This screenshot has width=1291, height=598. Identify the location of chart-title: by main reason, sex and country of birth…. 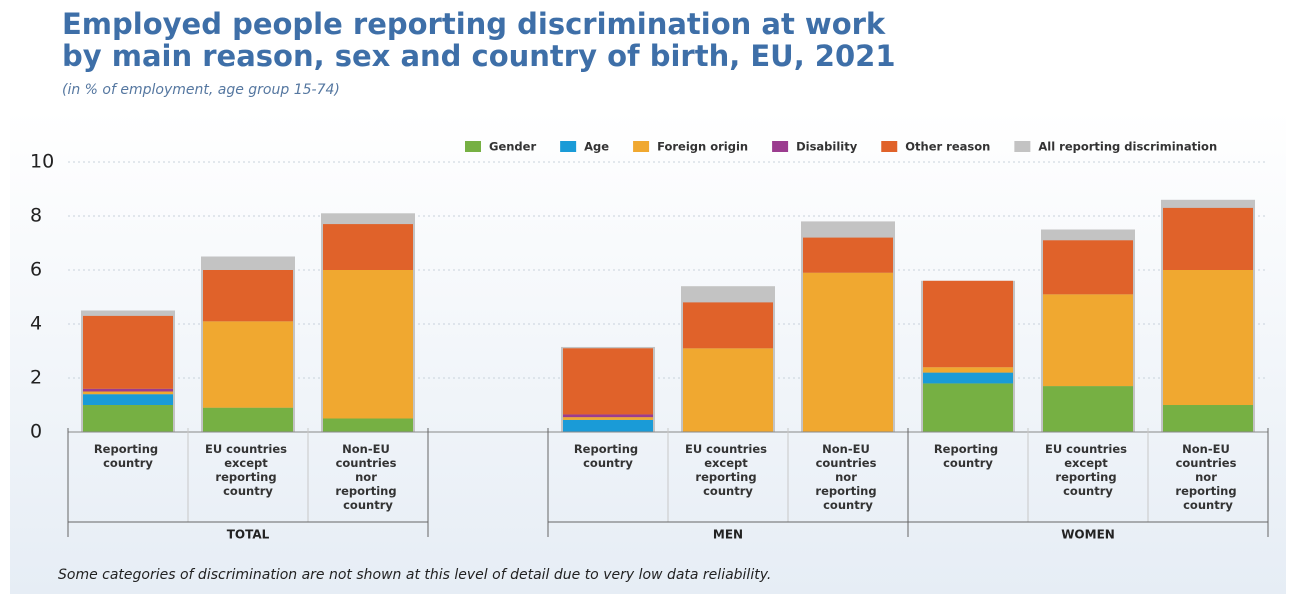
(479, 56).